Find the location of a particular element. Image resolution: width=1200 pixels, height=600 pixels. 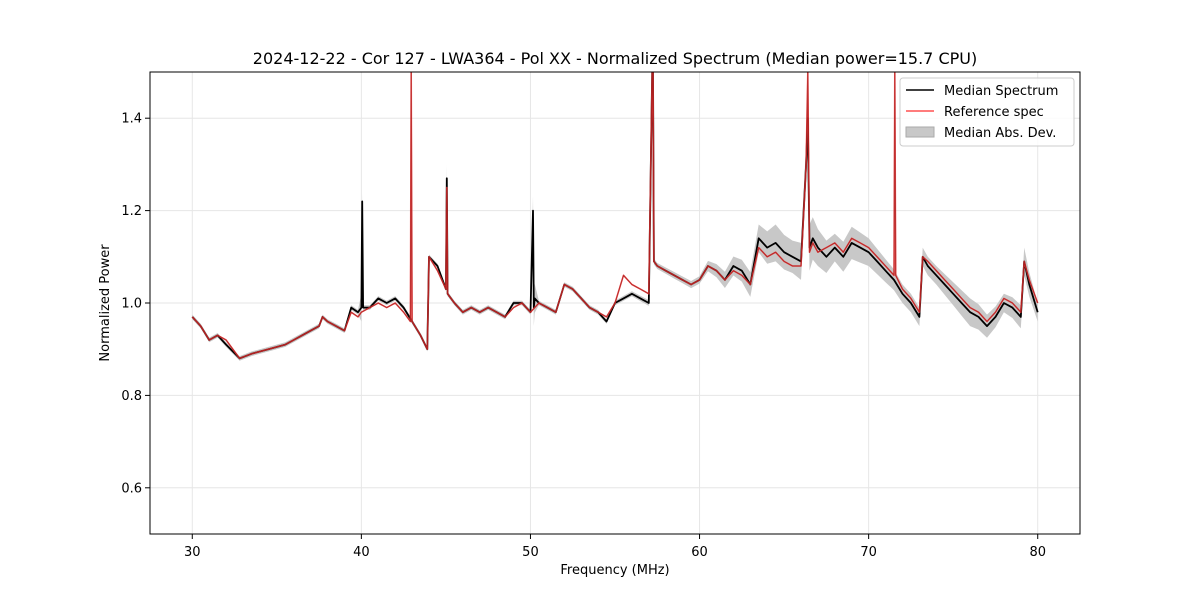

y-axis-label: Normalized Power is located at coordinates (105, 303).